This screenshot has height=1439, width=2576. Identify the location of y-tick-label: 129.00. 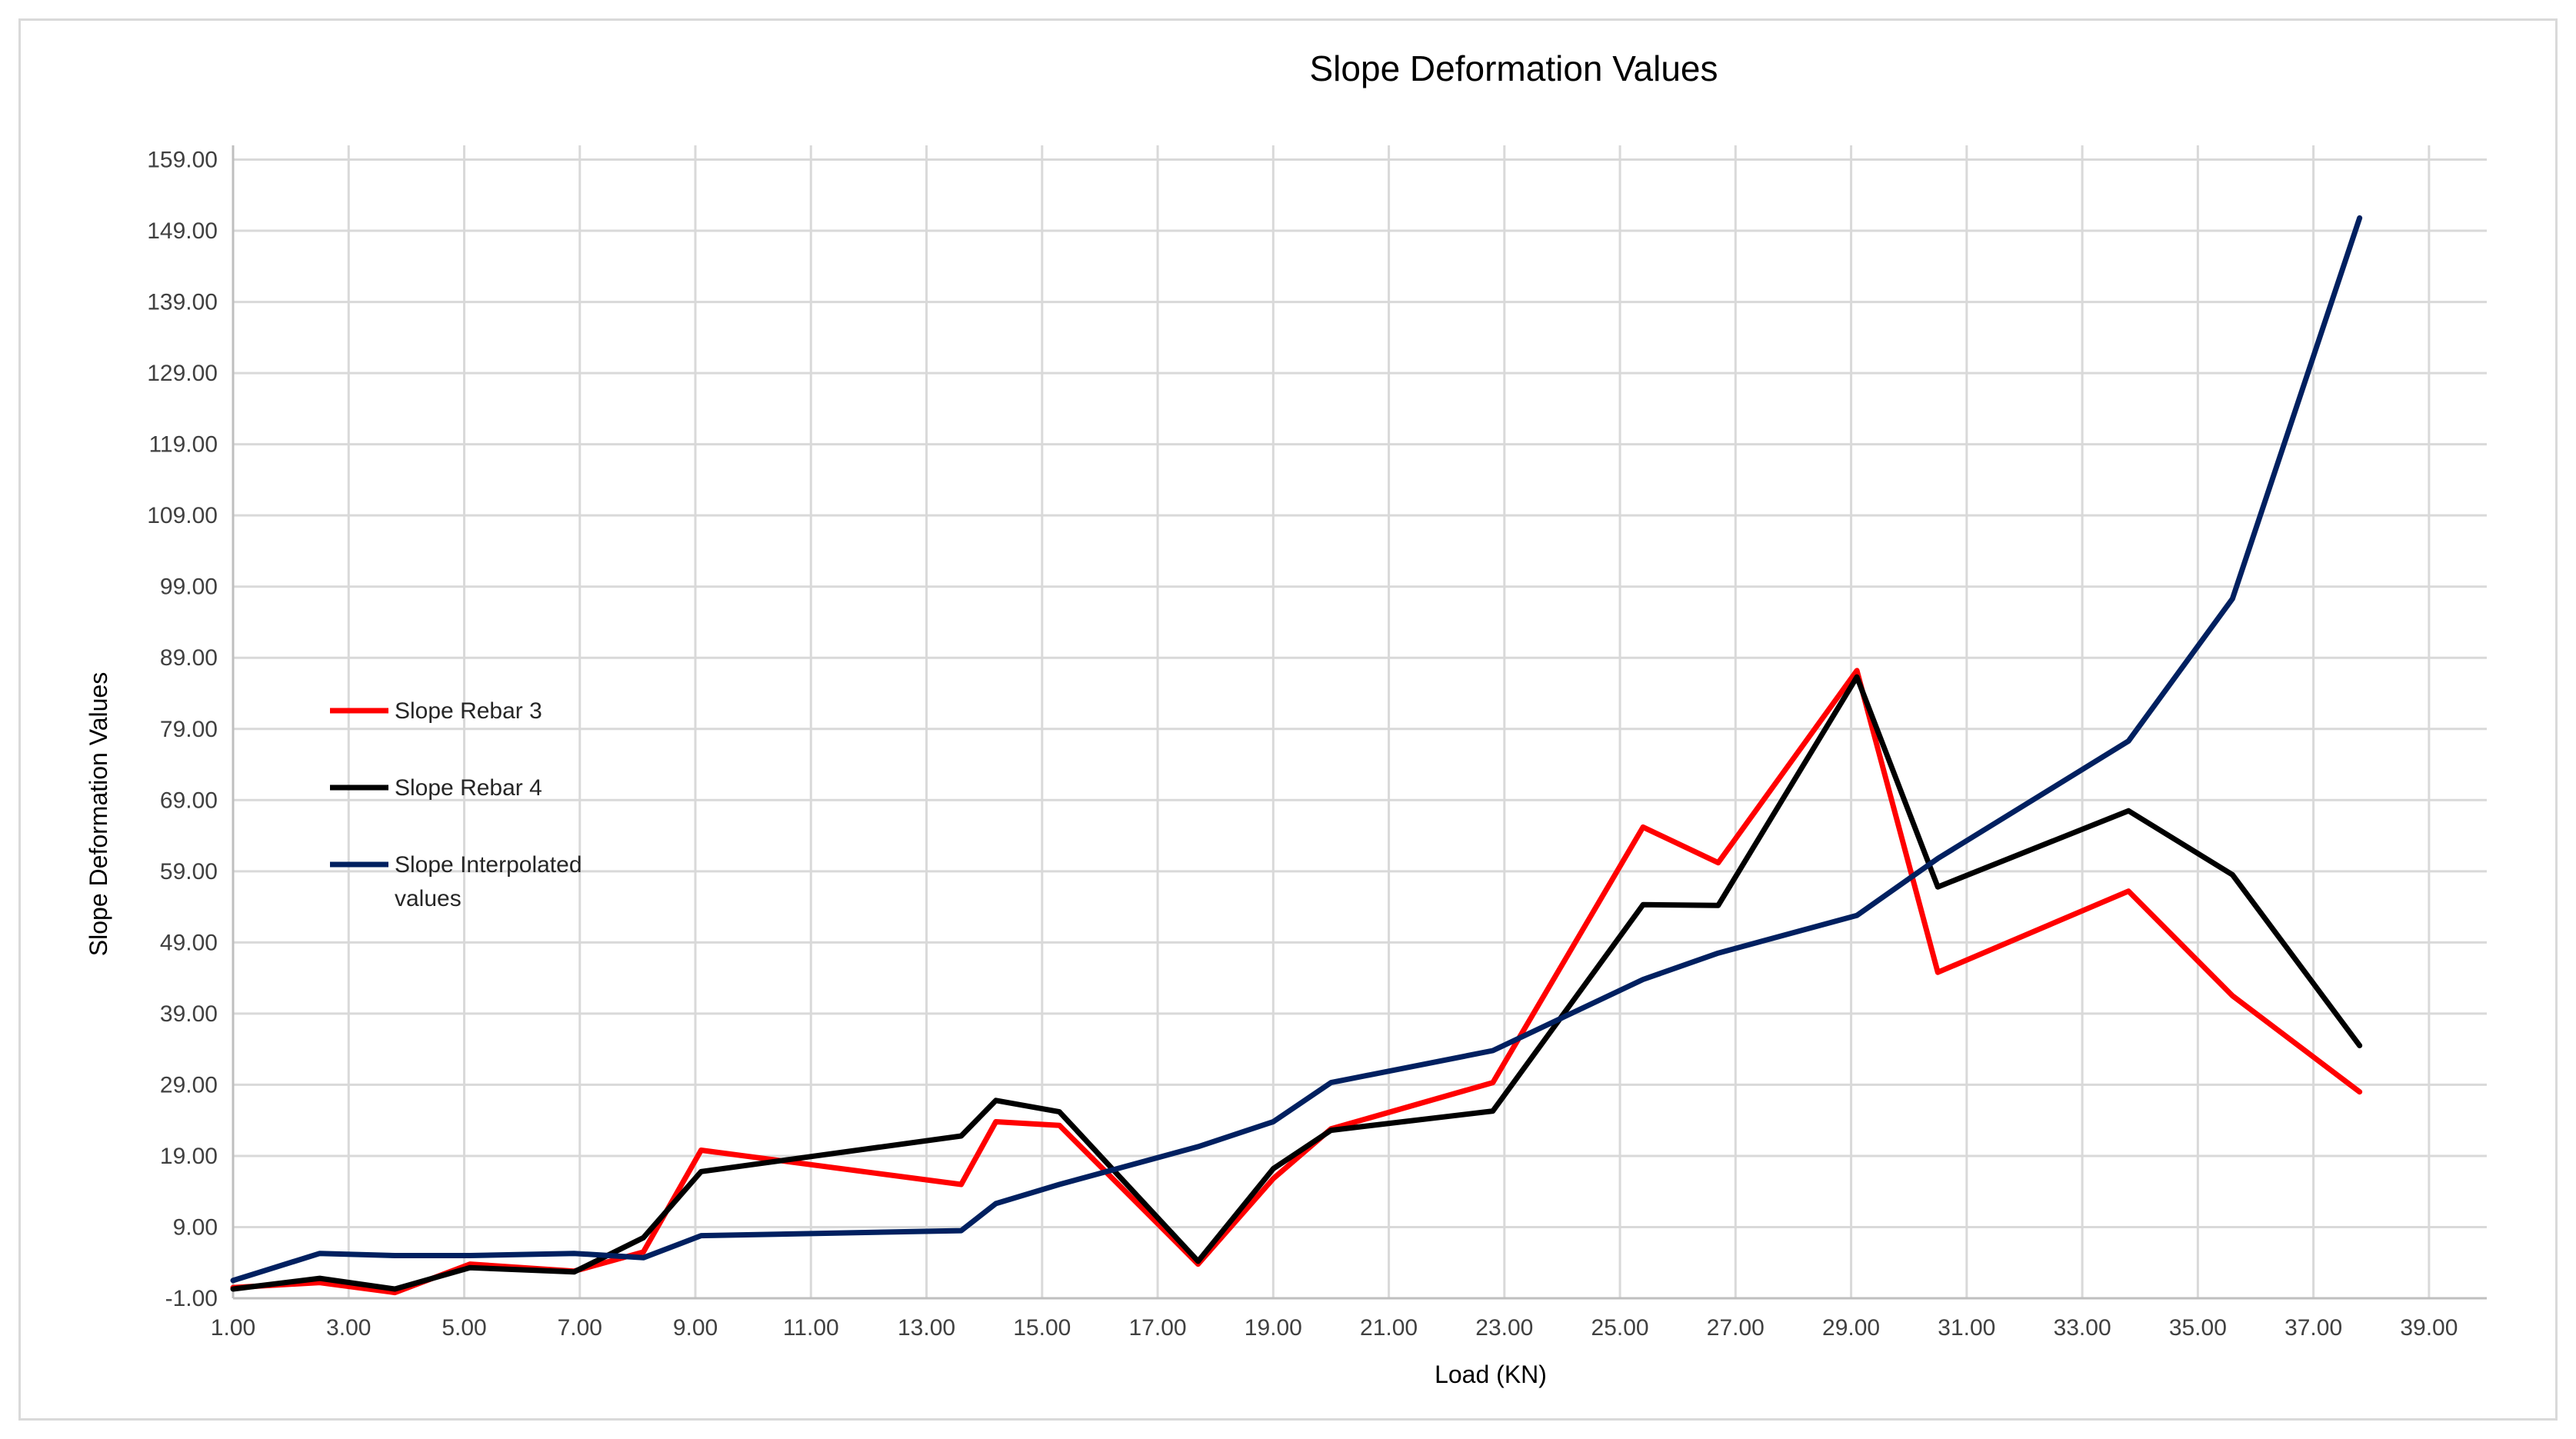
(182, 373).